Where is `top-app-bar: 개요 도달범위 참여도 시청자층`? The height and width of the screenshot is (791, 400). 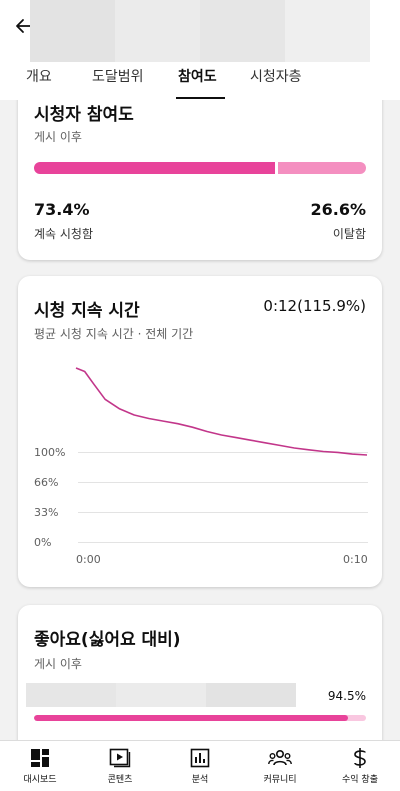
top-app-bar: 개요 도달범위 참여도 시청자층 is located at coordinates (200, 50).